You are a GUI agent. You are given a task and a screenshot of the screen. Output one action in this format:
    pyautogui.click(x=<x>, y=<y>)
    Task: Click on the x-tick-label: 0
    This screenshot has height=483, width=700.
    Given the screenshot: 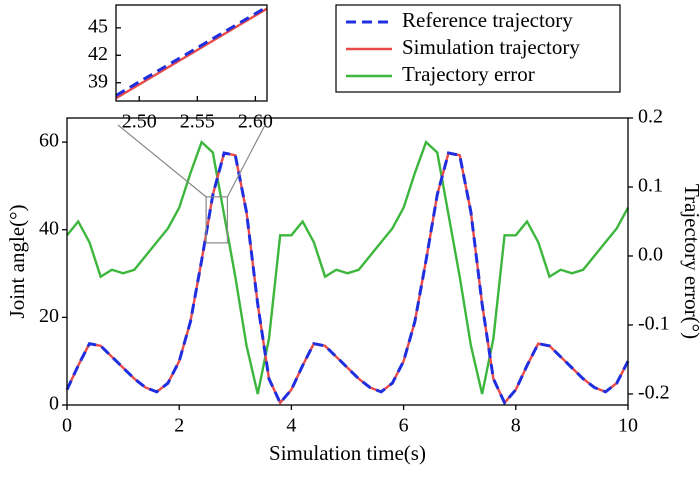 What is the action you would take?
    pyautogui.click(x=67, y=426)
    